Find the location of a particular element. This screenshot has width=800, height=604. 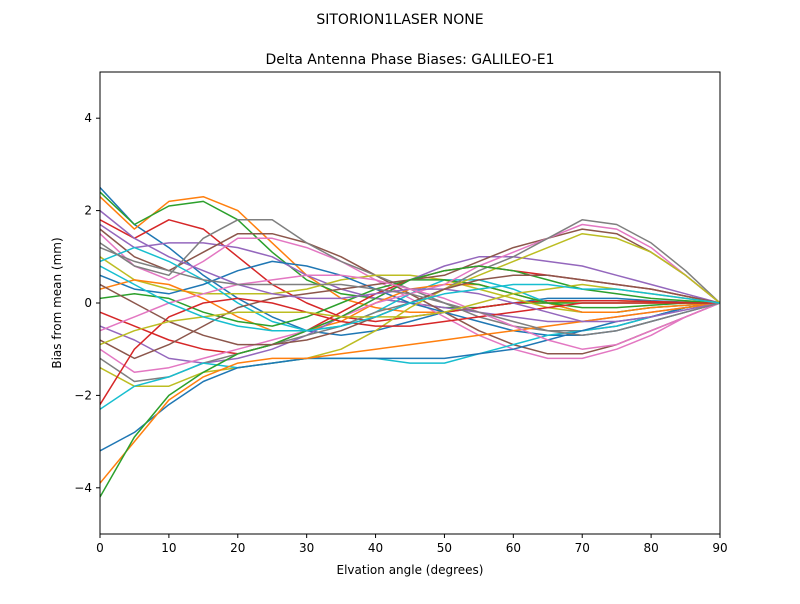

figure-suptitle: SITORION1LASER NONE is located at coordinates (399, 20).